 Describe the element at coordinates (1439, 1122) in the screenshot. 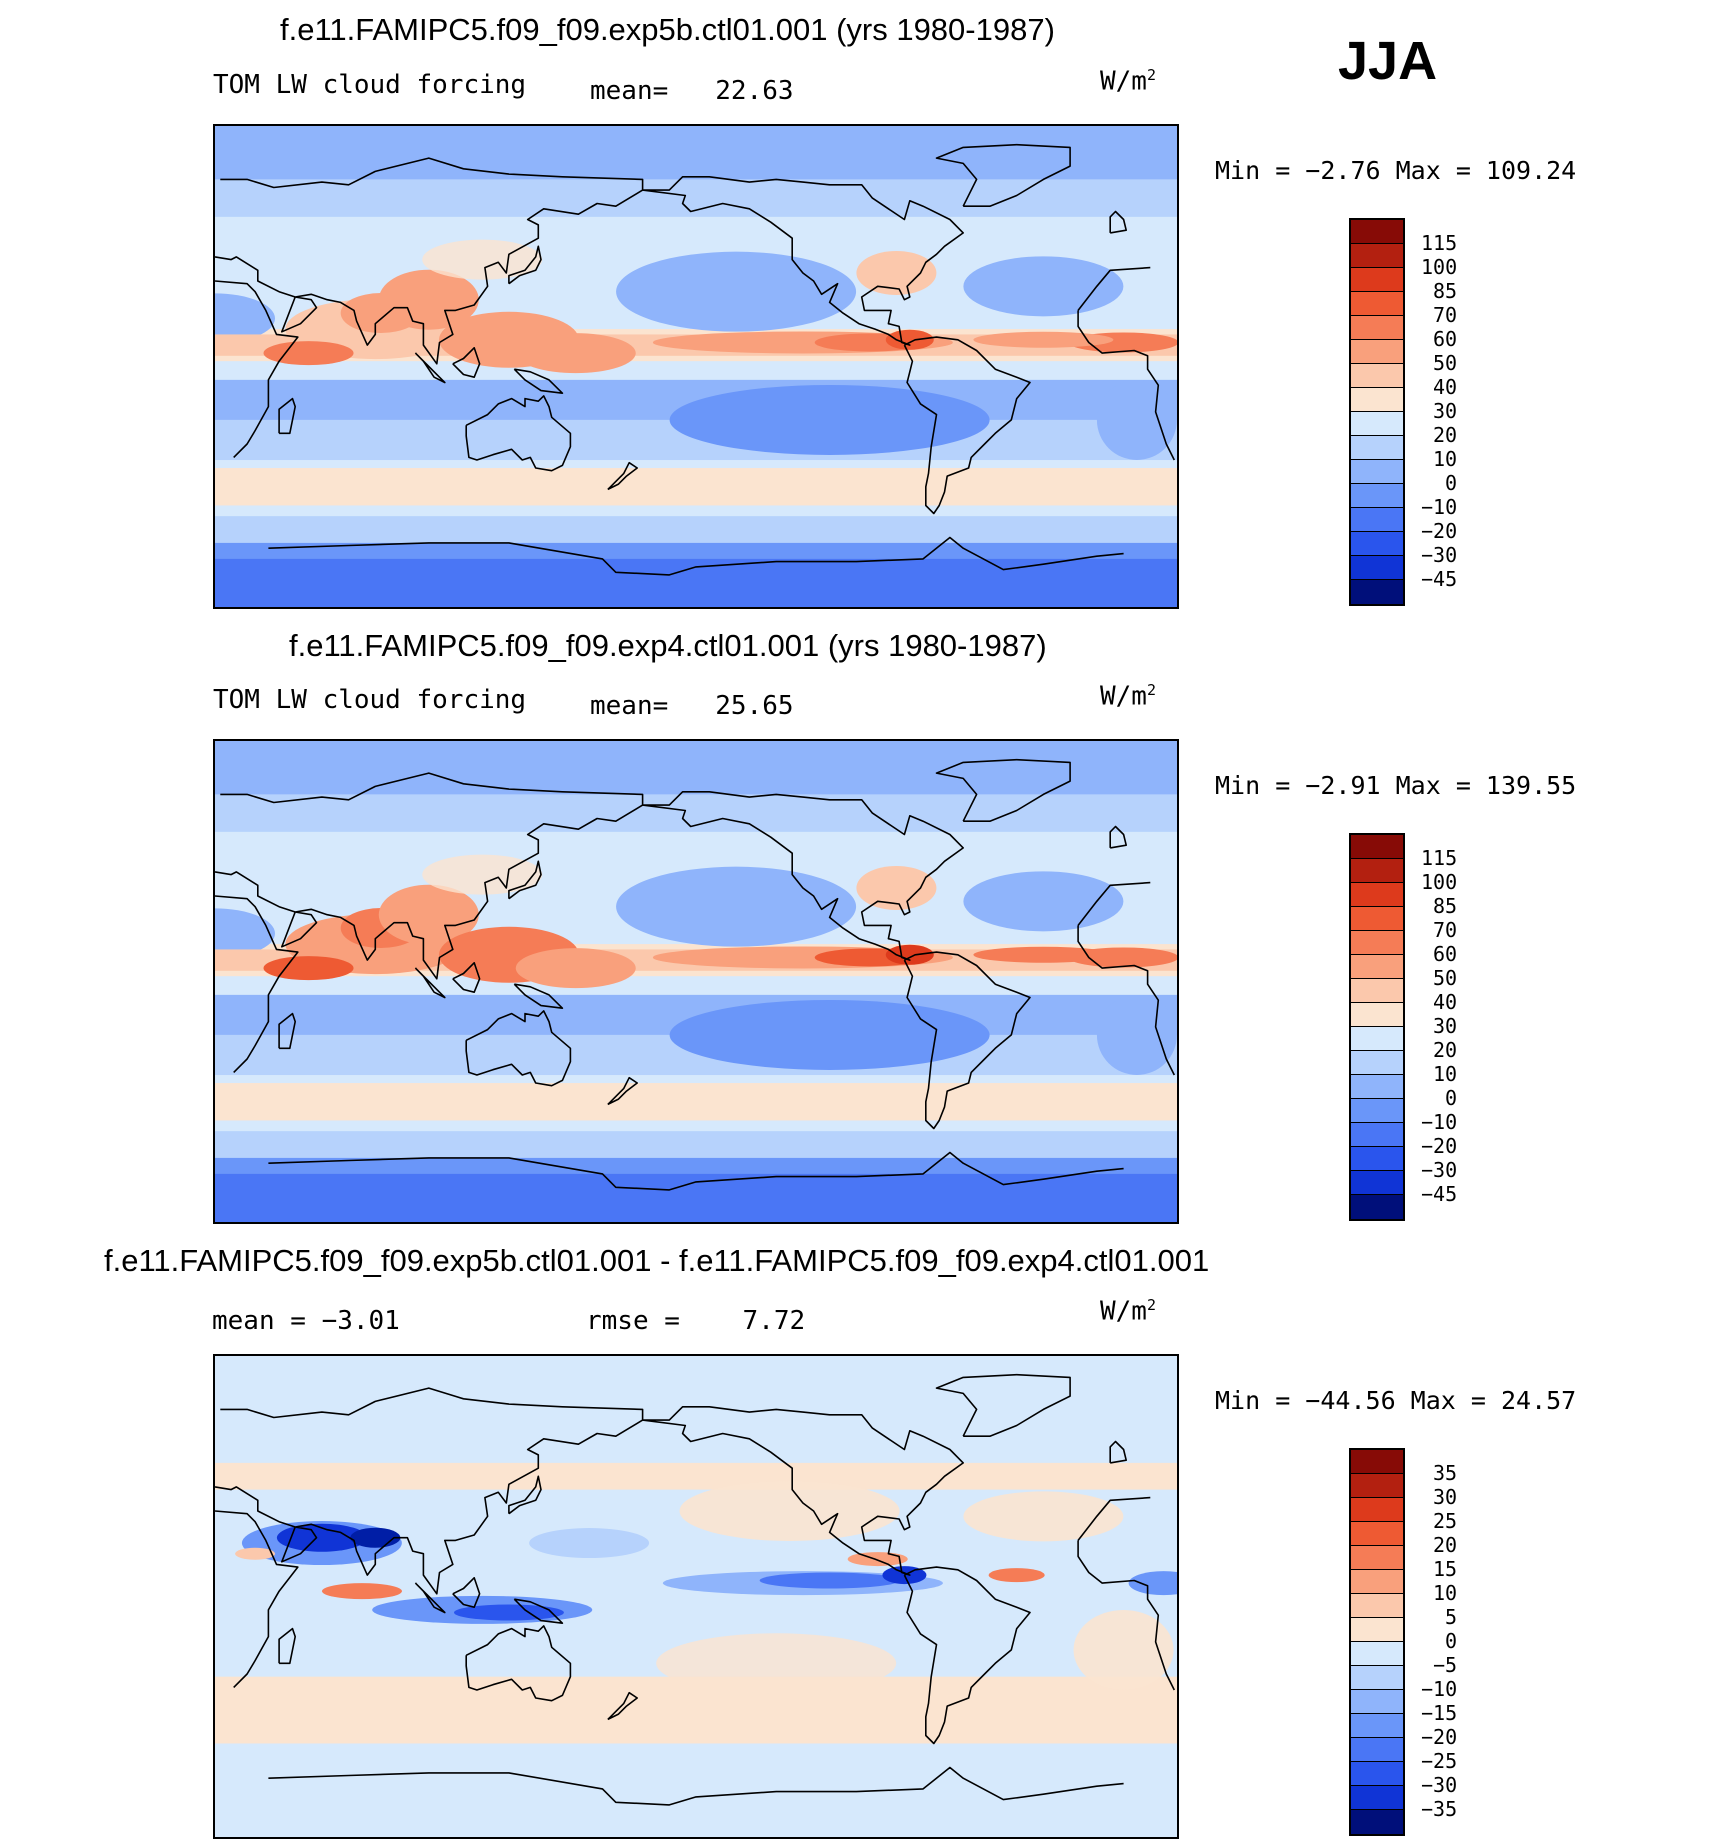

I see `colorbar-tick-label: −10` at that location.